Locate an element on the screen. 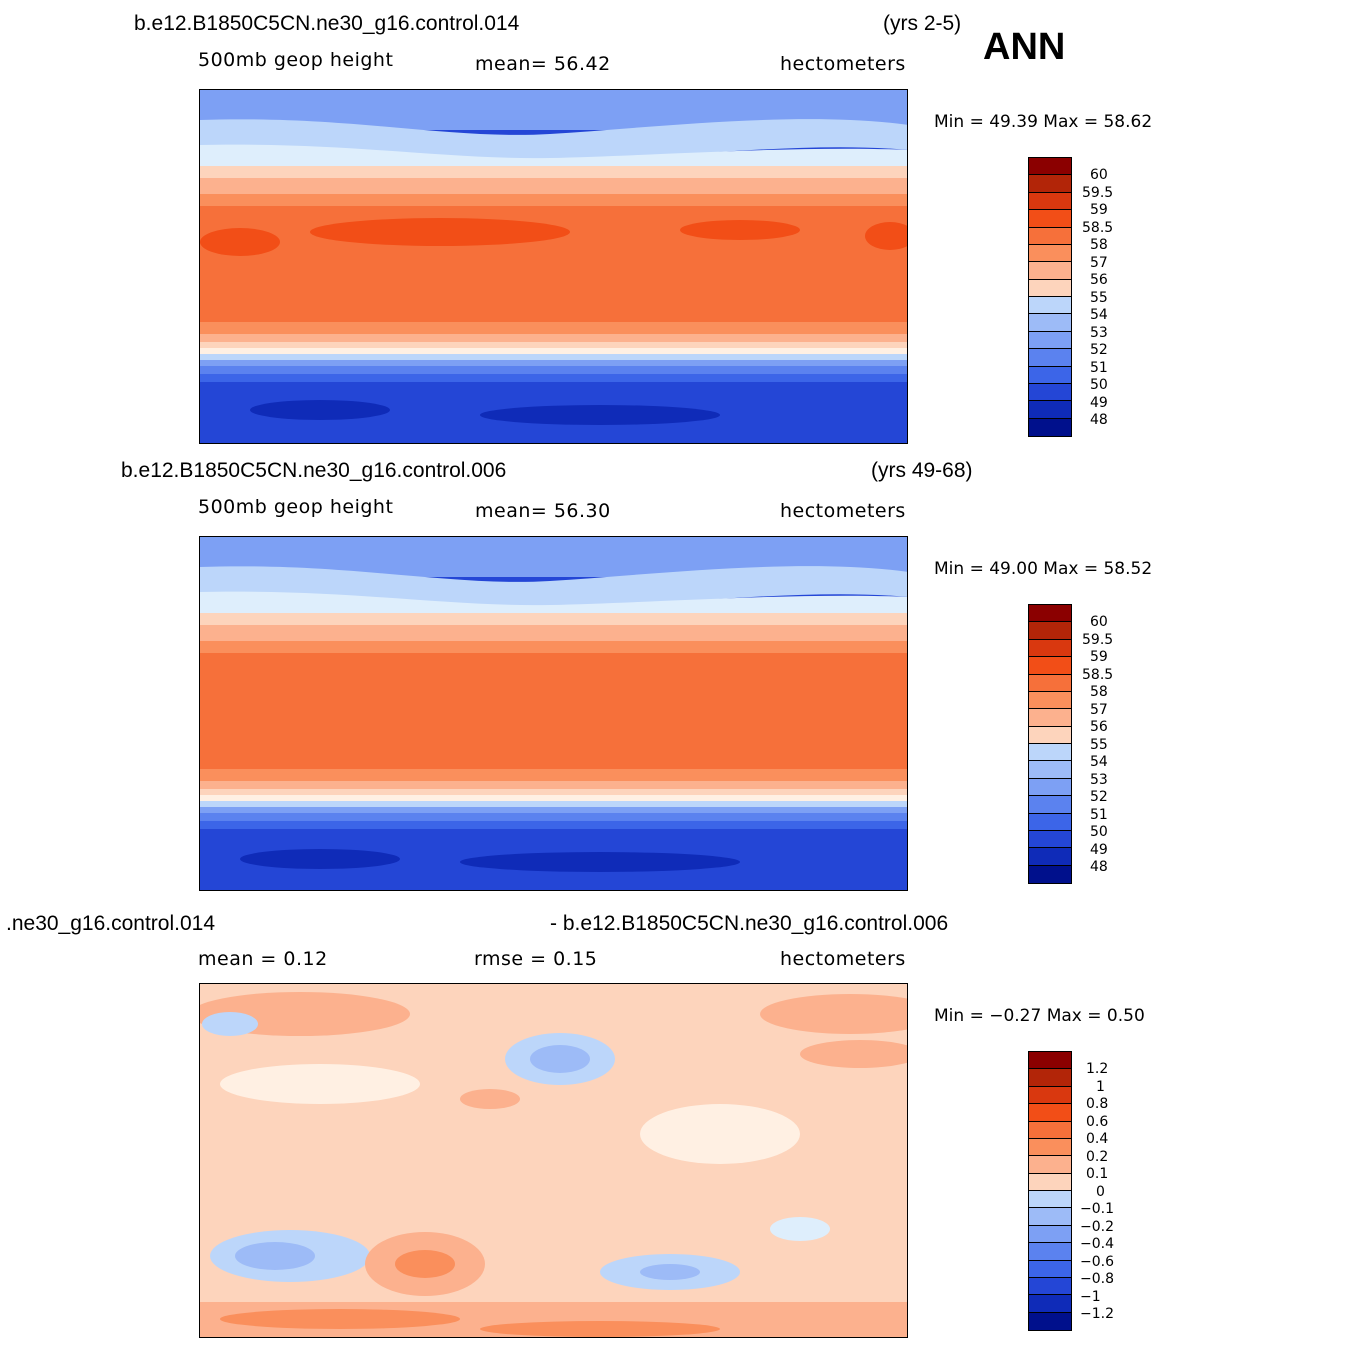  panel1-cbar-label: 58.5 is located at coordinates (1098, 228).